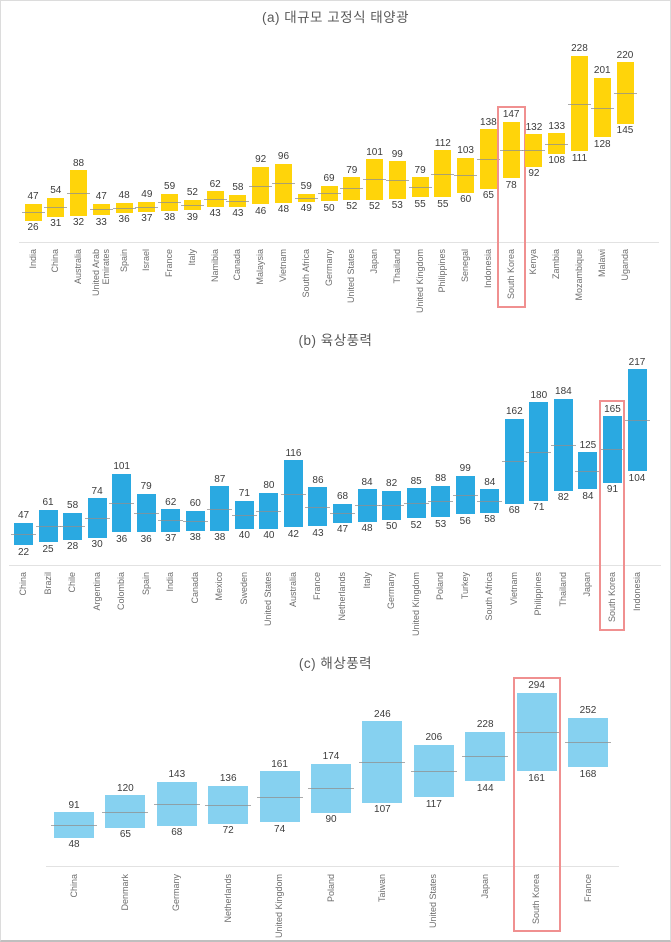 Image resolution: width=671 pixels, height=942 pixels. Describe the element at coordinates (74, 845) in the screenshot. I see `bar-min-label: 48` at that location.